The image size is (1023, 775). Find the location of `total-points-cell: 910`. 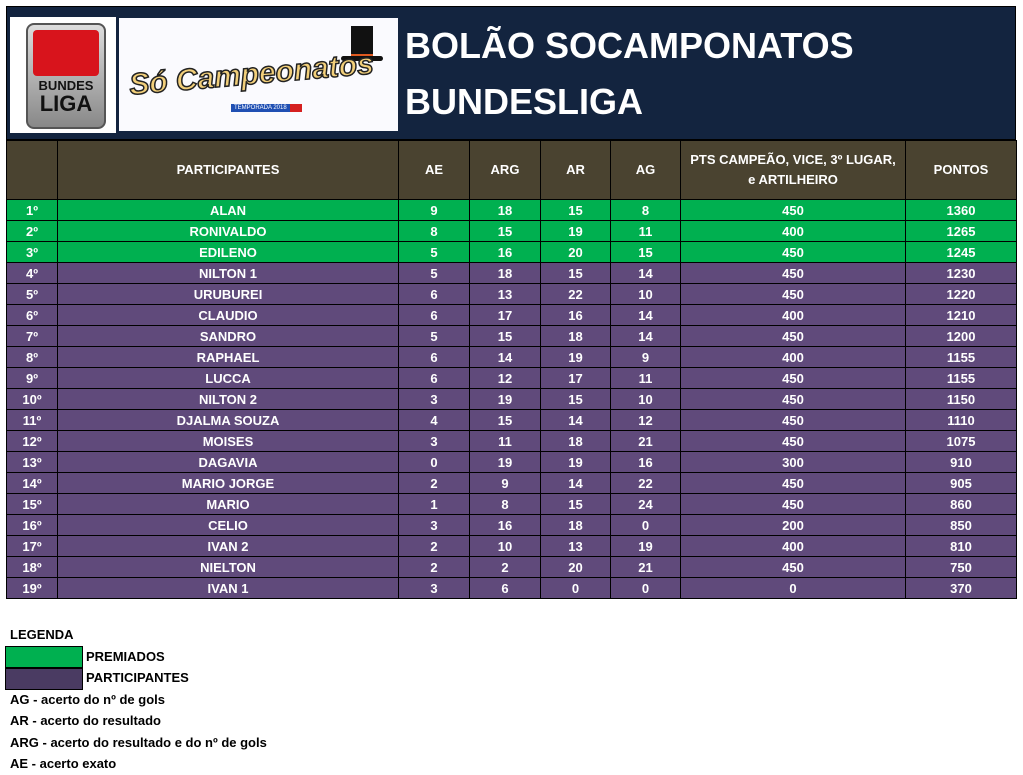

total-points-cell: 910 is located at coordinates (961, 462).